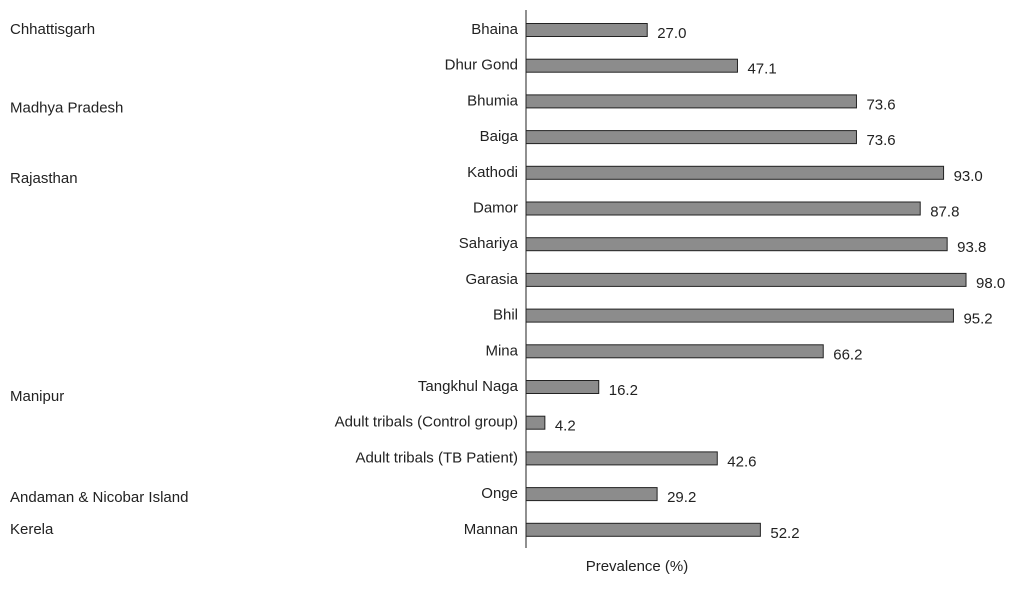 This screenshot has width=1020, height=603. Describe the element at coordinates (481, 65) in the screenshot. I see `category-label: Dhur Gond` at that location.